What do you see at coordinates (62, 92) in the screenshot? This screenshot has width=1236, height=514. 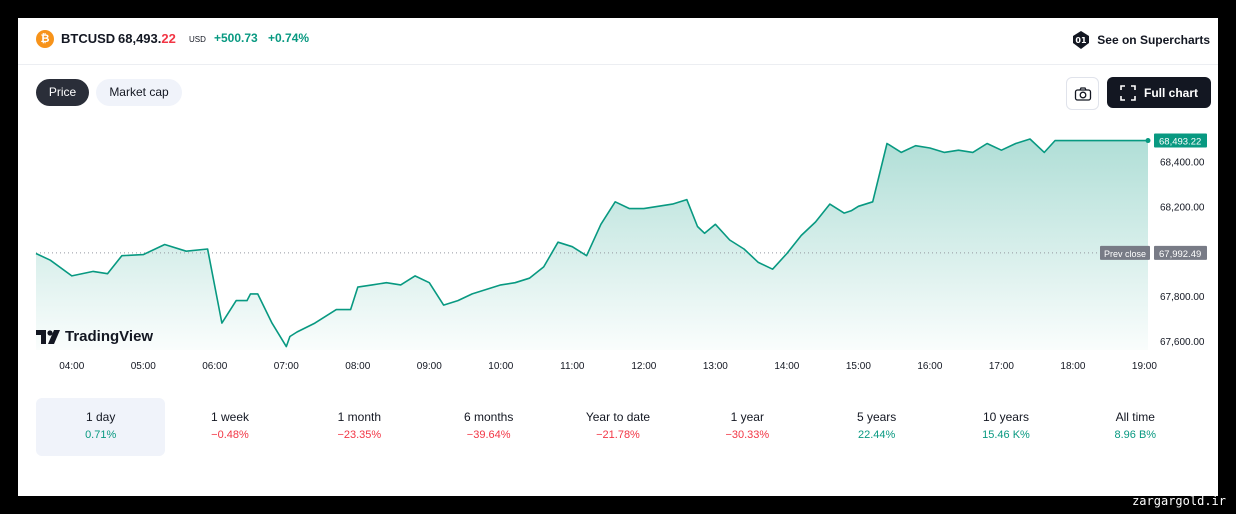 I see `tab-price: Price` at bounding box center [62, 92].